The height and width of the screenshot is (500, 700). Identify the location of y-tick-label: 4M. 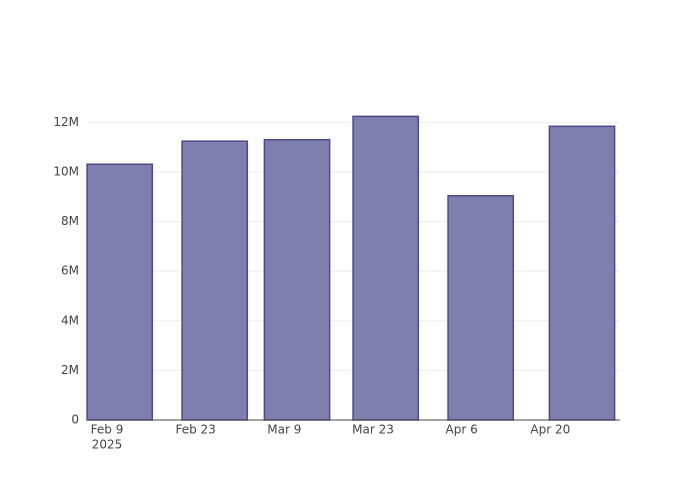
(70, 320).